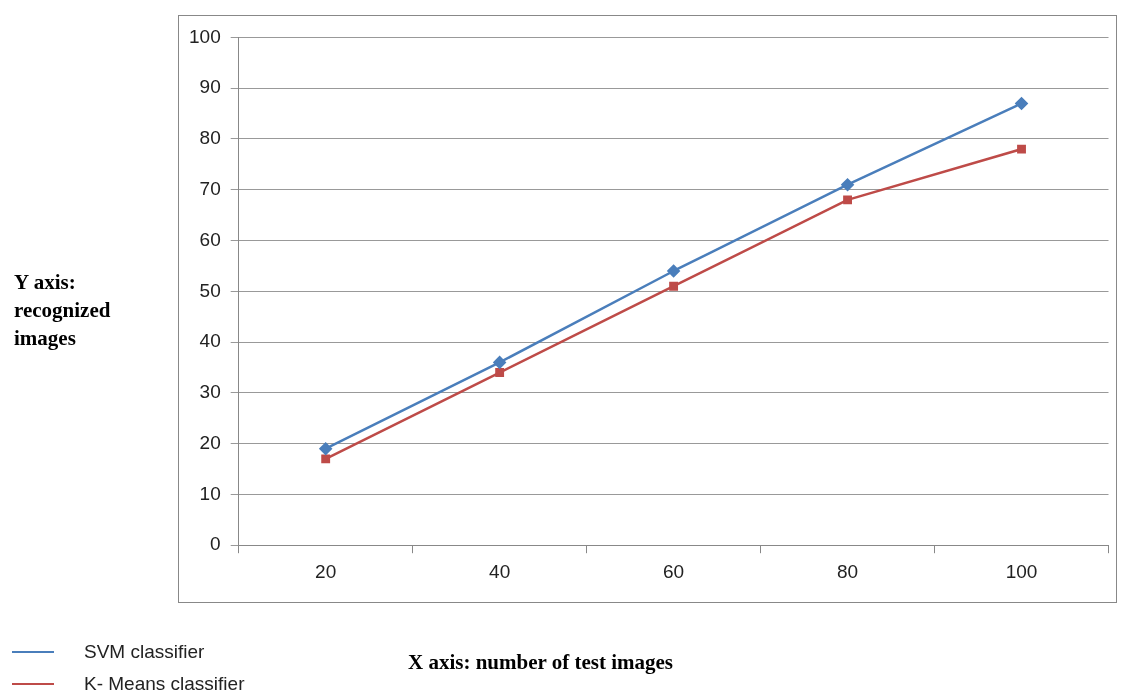  I want to click on y-tick-label: 90, so click(210, 87).